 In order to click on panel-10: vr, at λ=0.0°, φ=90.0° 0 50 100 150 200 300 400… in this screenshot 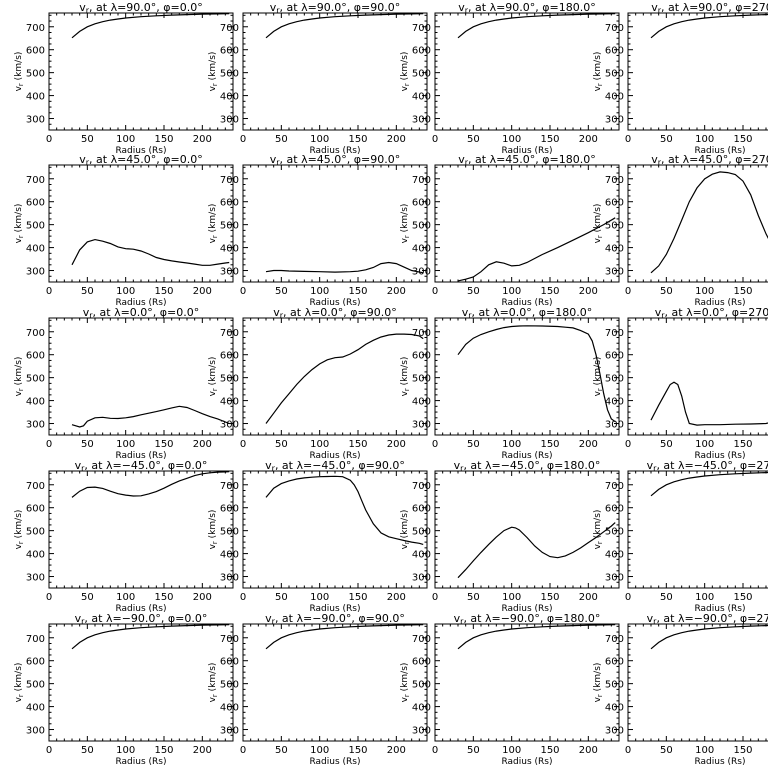, I will do `click(318, 383)`.